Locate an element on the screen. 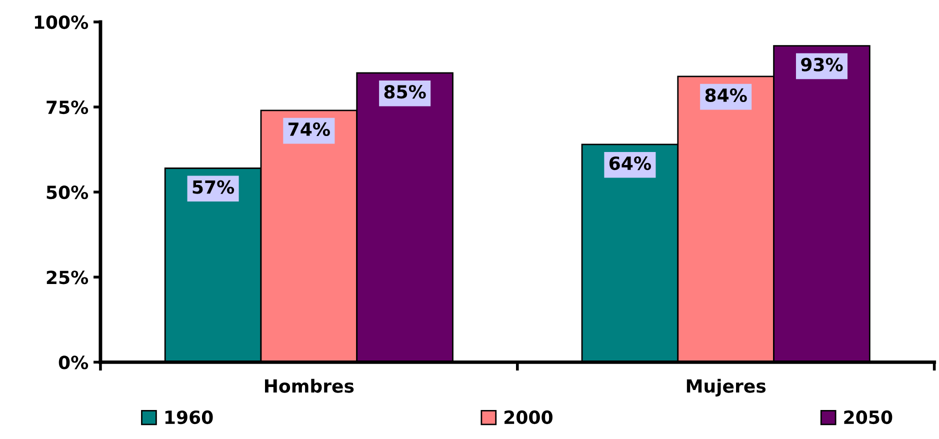 This screenshot has height=439, width=939. data-label: 64% is located at coordinates (630, 163).